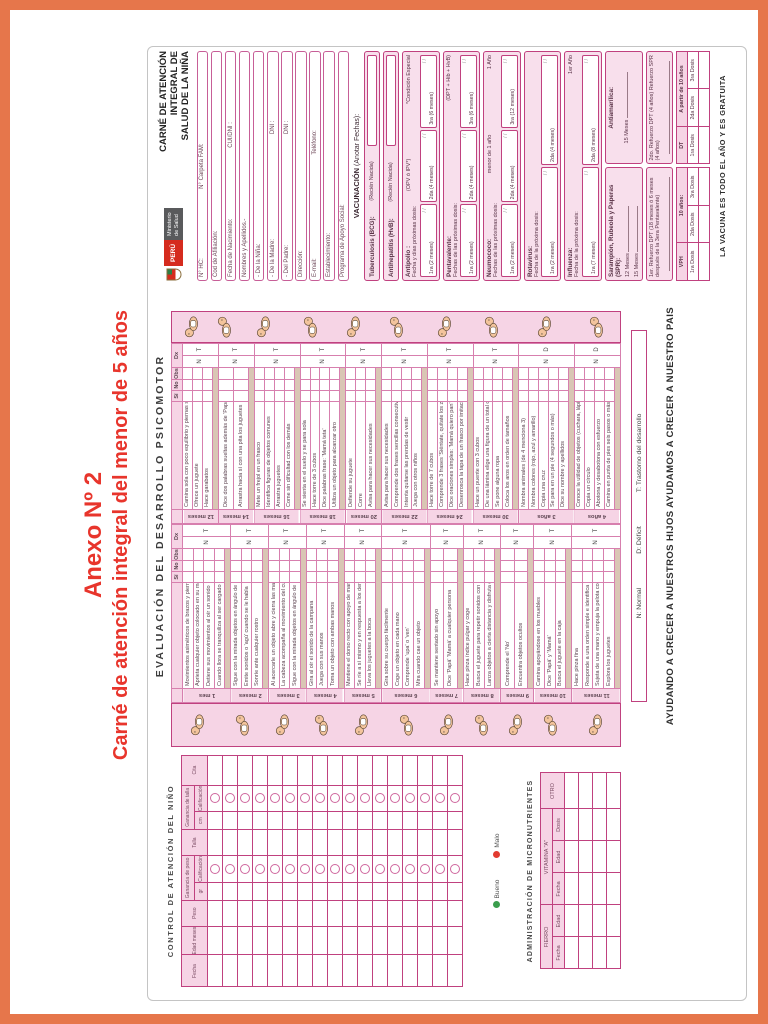 The width and height of the screenshot is (768, 1024). I want to click on vaccine-name: Tuberculosis (BCG):, so click(372, 246).